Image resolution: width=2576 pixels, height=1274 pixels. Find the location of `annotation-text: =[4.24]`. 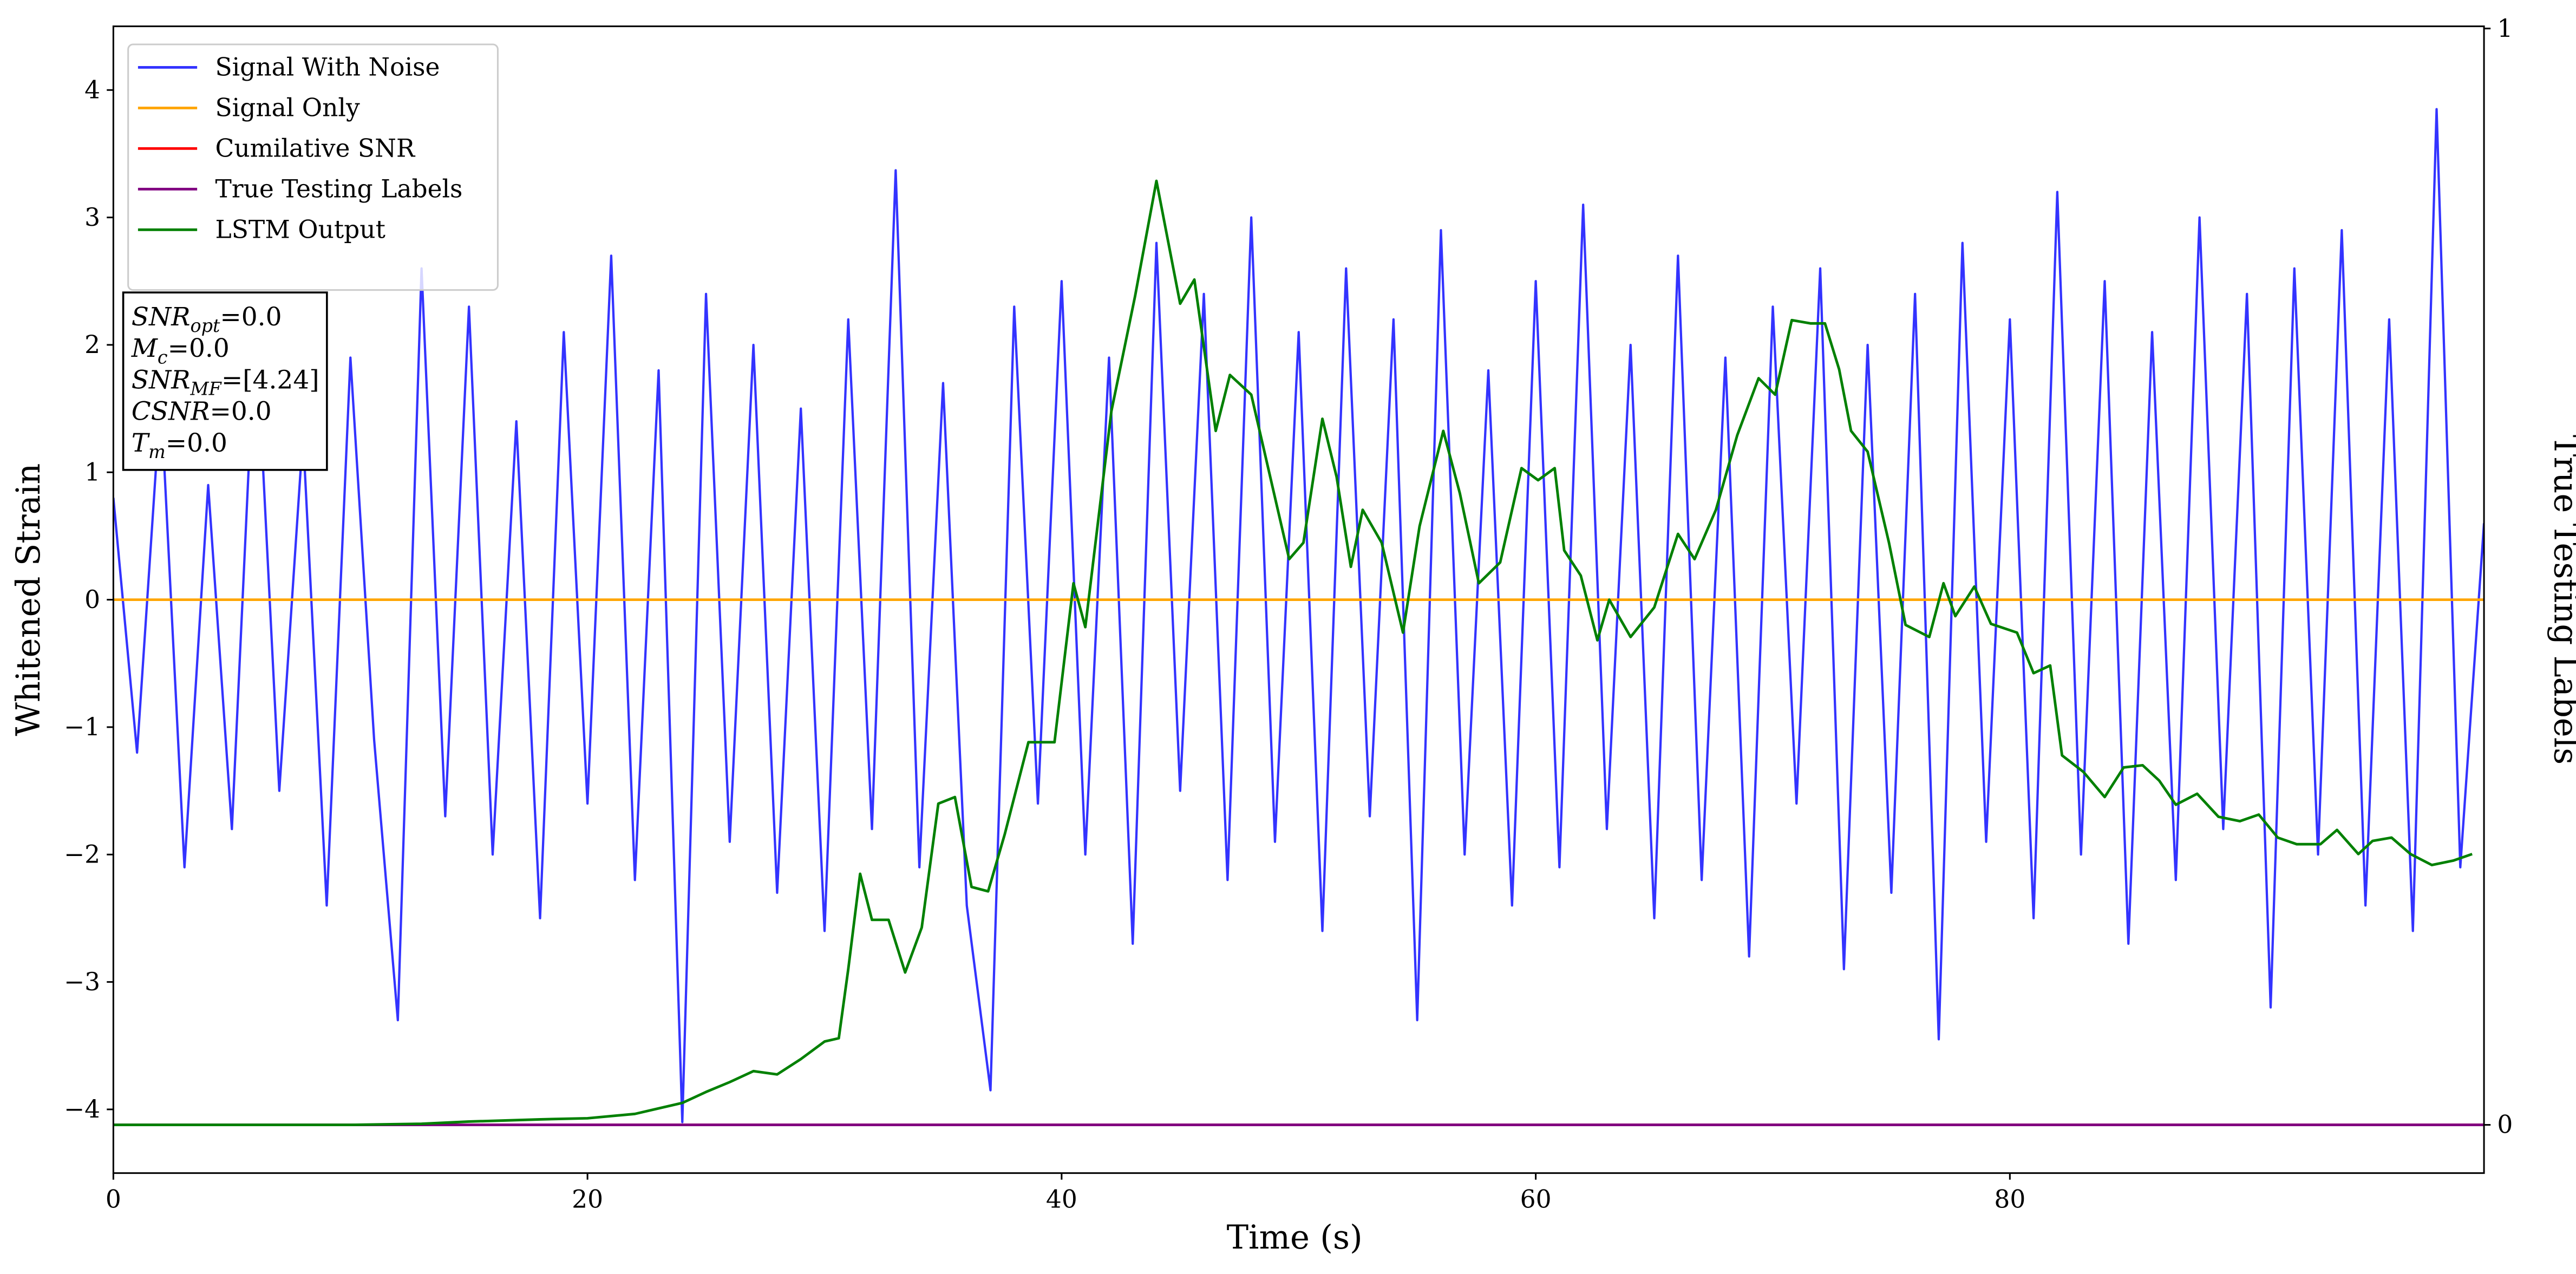

annotation-text: =[4.24] is located at coordinates (270, 380).